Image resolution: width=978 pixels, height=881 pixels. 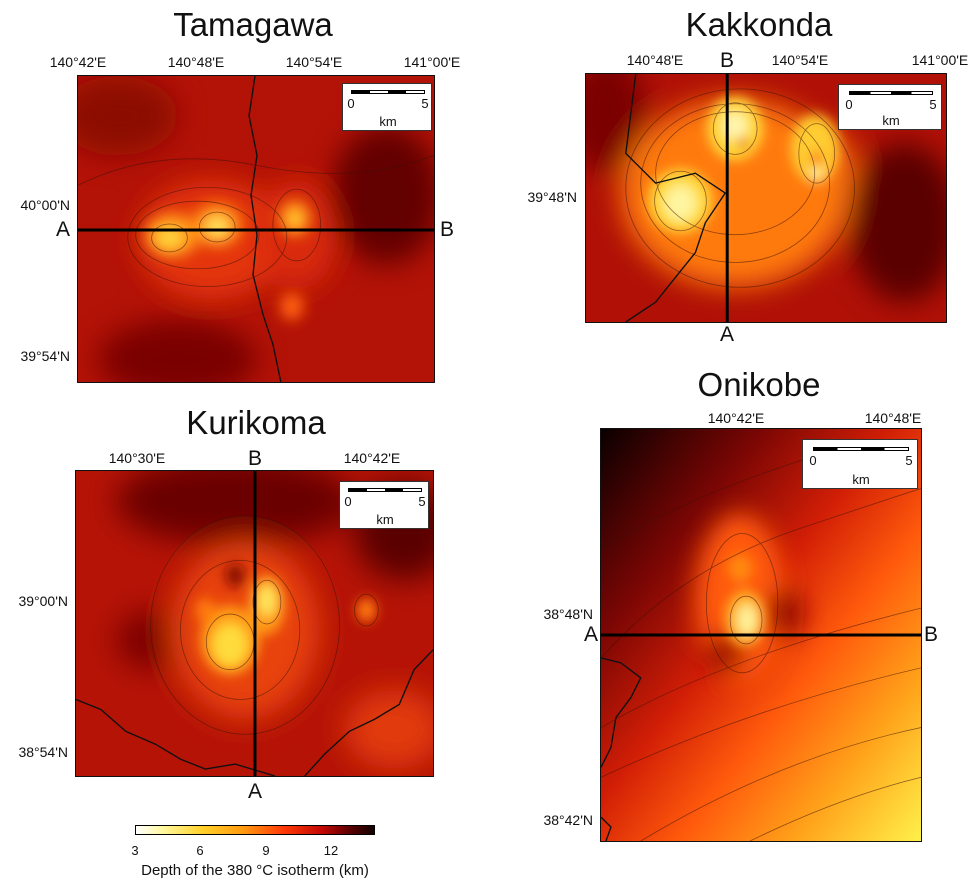 I want to click on kakkonda-lat-tick: 39°48'N, so click(x=552, y=197).